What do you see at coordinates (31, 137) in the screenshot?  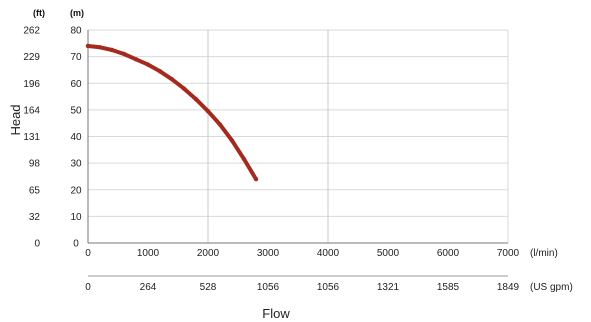 I see `y-tick-label-ft: 131` at bounding box center [31, 137].